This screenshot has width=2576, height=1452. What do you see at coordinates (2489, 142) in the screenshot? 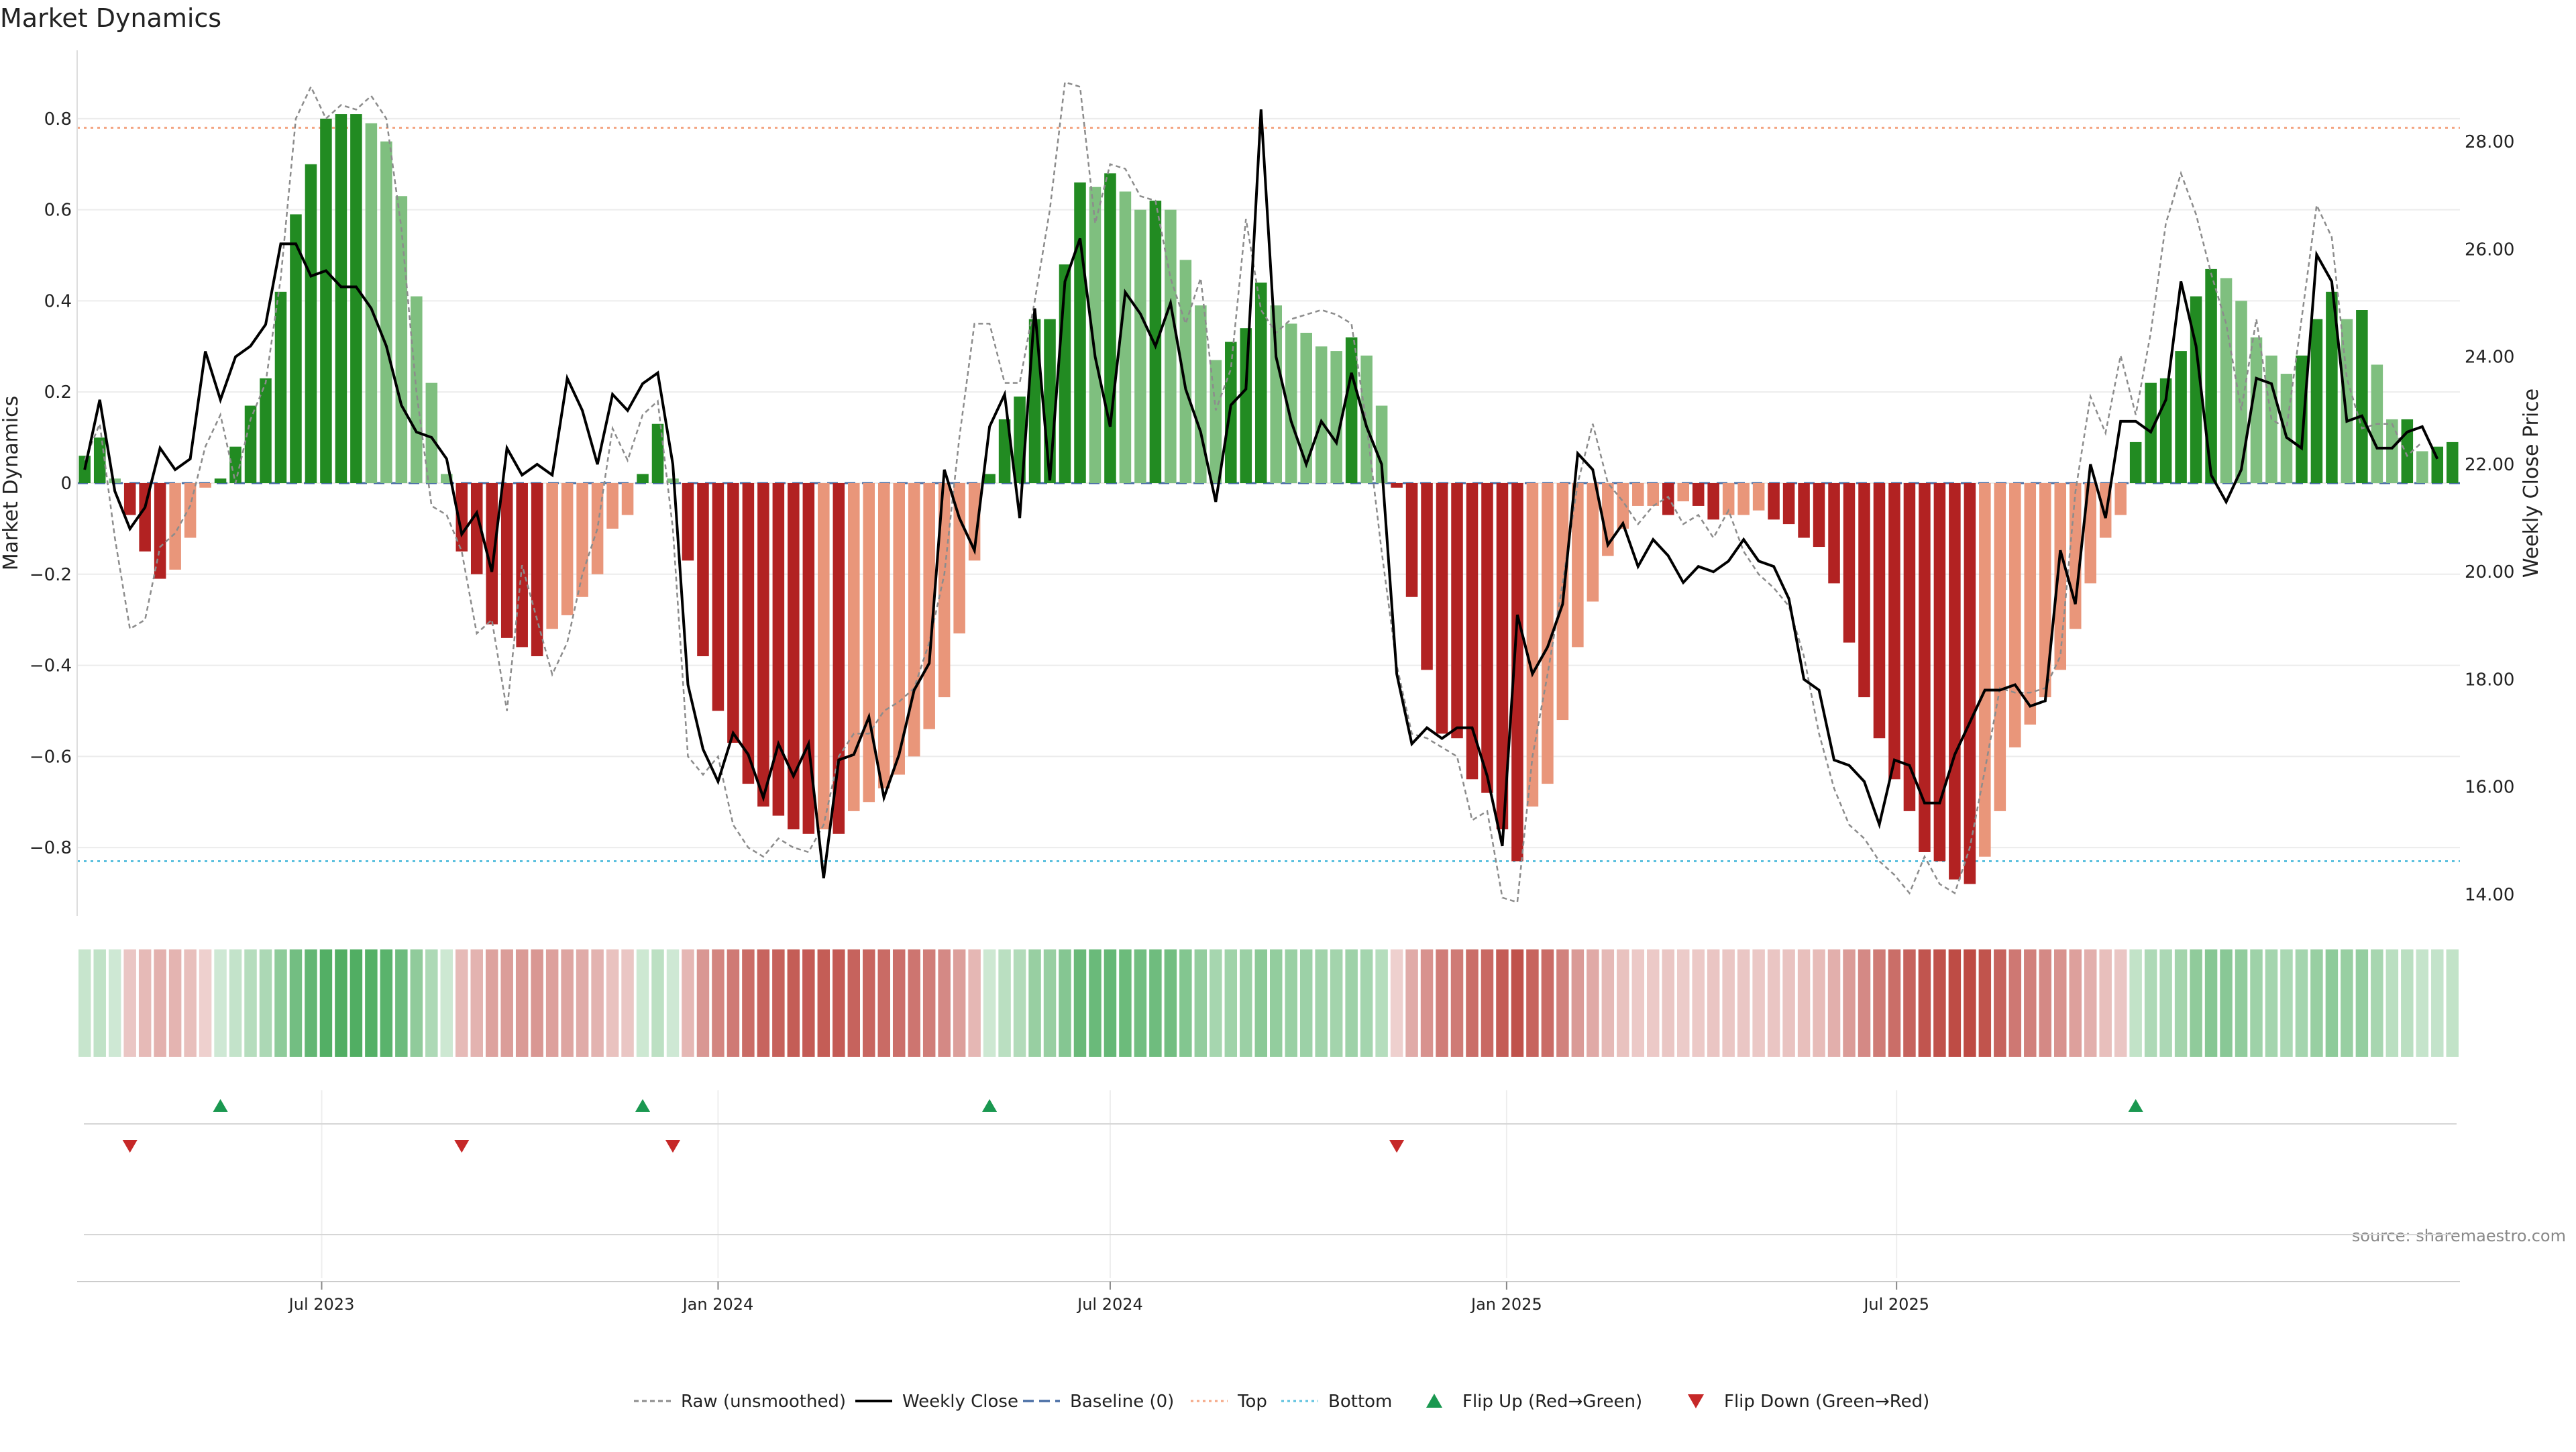
I see `right-tick-label-7: 28.00` at bounding box center [2489, 142].